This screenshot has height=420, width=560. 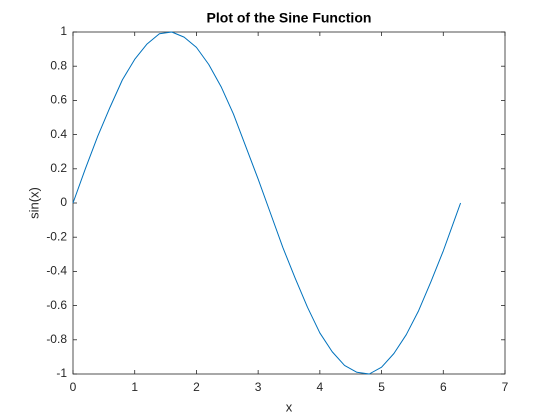 I want to click on y-tick-label: 0.4, so click(x=58, y=134).